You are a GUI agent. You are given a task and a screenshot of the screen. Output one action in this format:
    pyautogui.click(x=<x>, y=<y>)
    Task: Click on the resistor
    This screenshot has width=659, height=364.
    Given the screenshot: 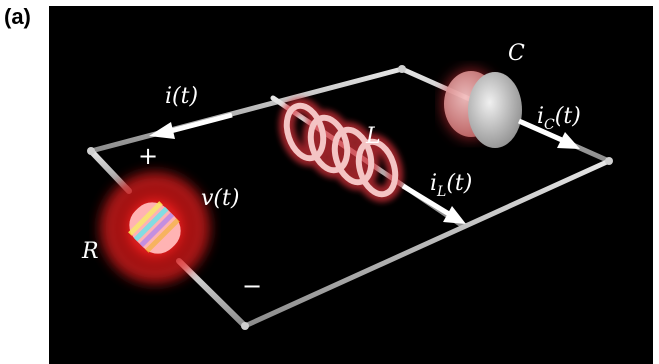 What is the action you would take?
    pyautogui.click(x=155, y=228)
    